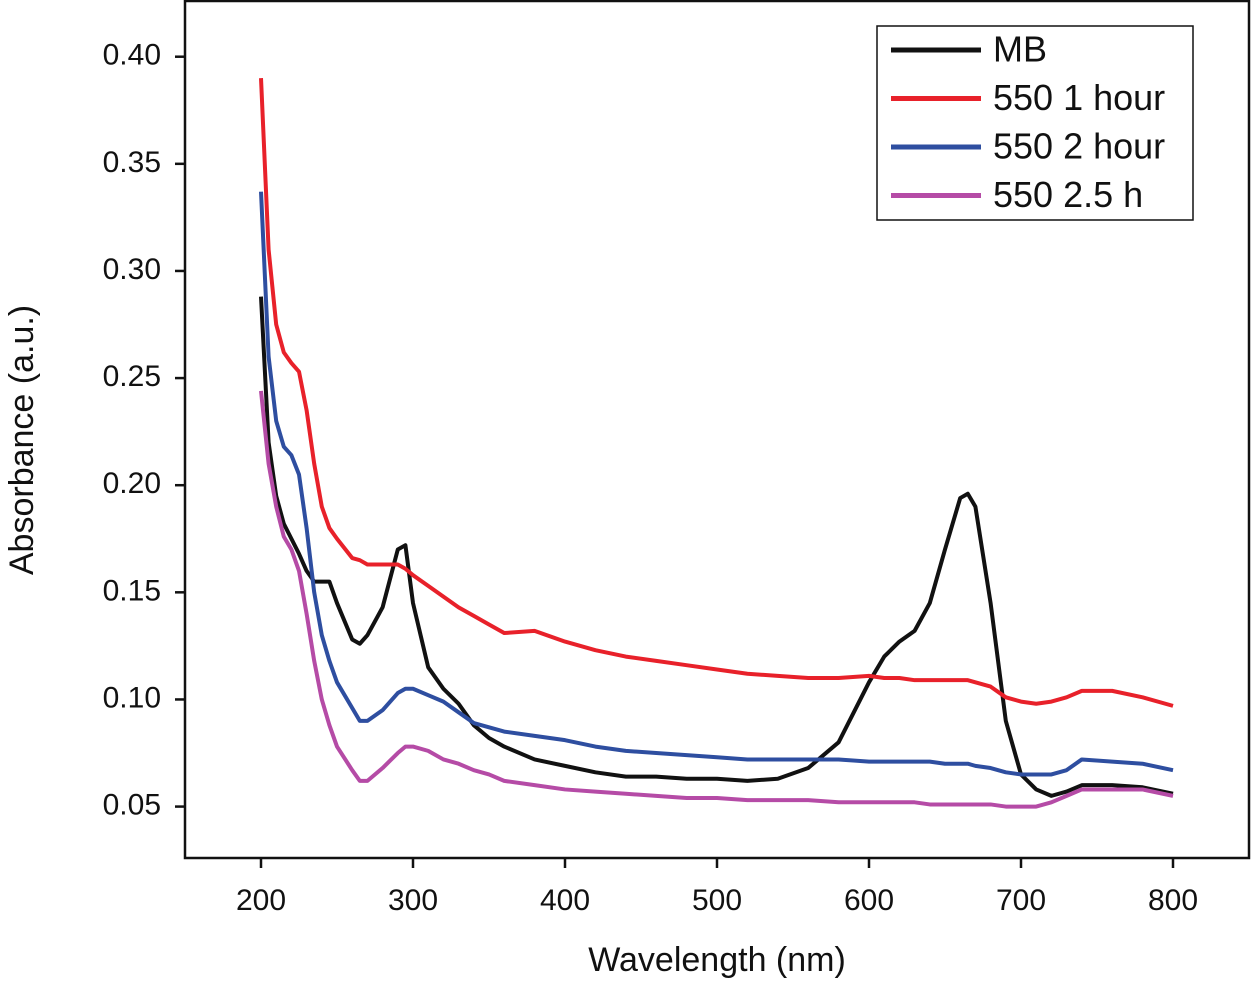 The height and width of the screenshot is (984, 1252). What do you see at coordinates (1068, 194) in the screenshot?
I see `legend-label: 550 2.5 h` at bounding box center [1068, 194].